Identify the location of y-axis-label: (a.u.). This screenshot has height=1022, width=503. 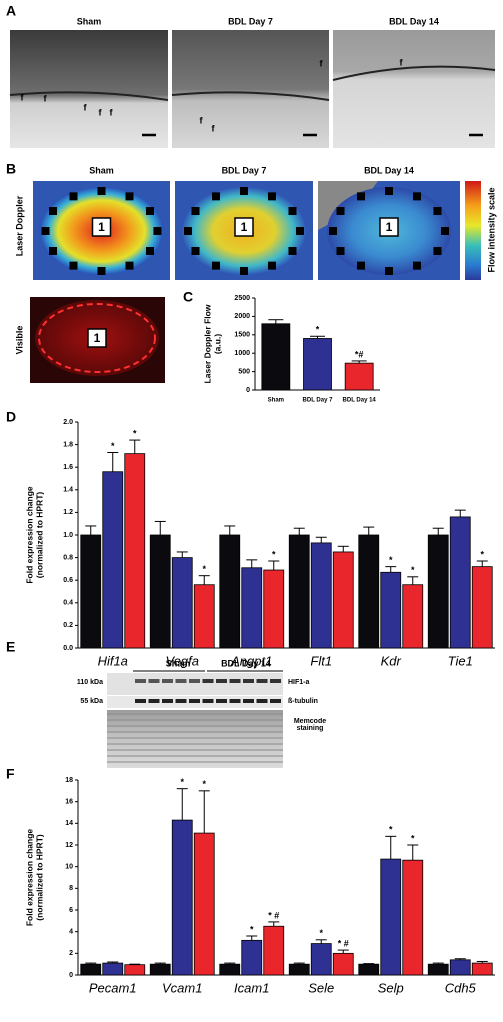
(217, 344).